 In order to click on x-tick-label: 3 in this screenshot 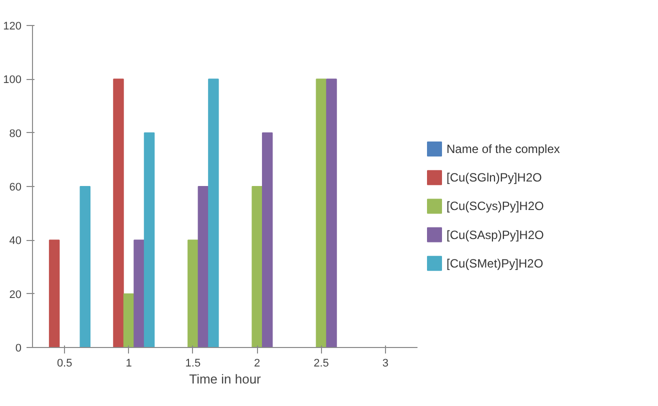, I will do `click(385, 364)`.